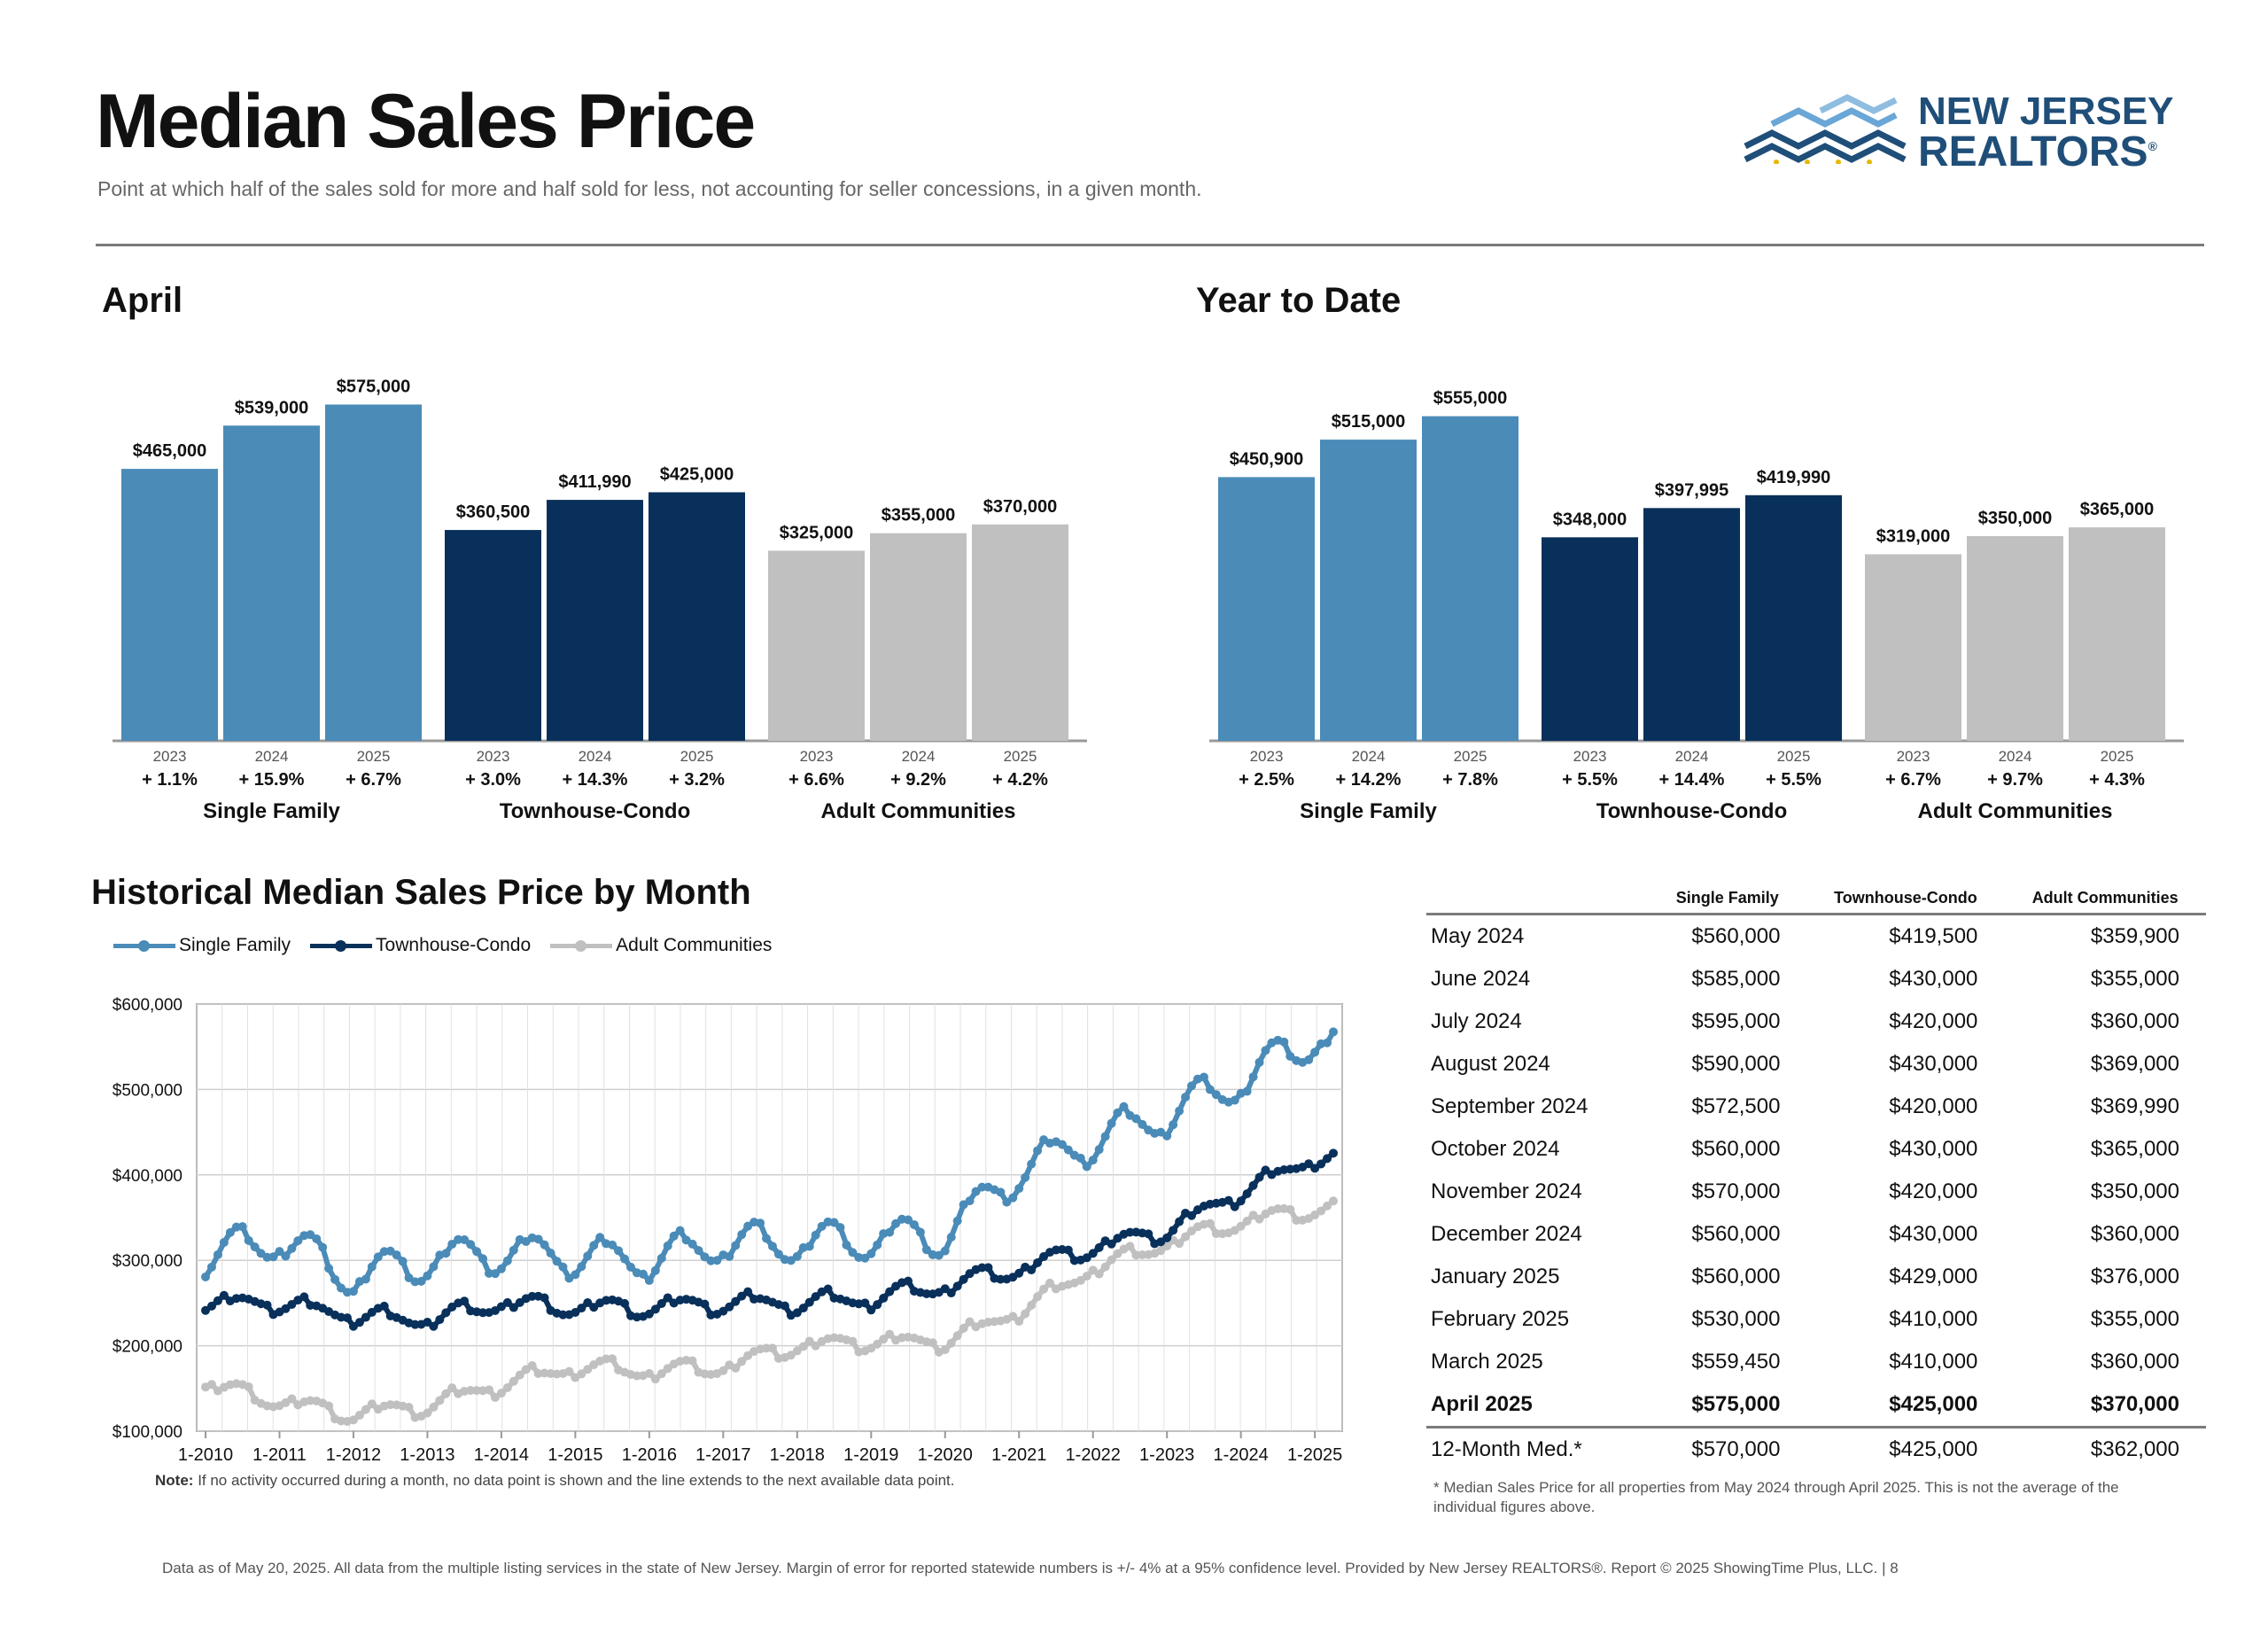  I want to click on table-cell: $560,000, so click(1736, 1149).